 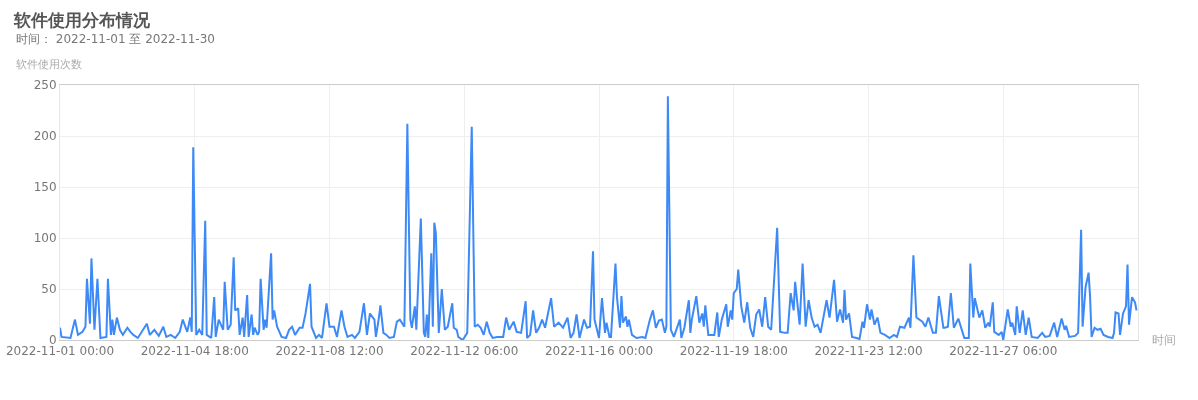 What do you see at coordinates (329, 351) in the screenshot?
I see `x-tick-label: 2022-11-08 12:00` at bounding box center [329, 351].